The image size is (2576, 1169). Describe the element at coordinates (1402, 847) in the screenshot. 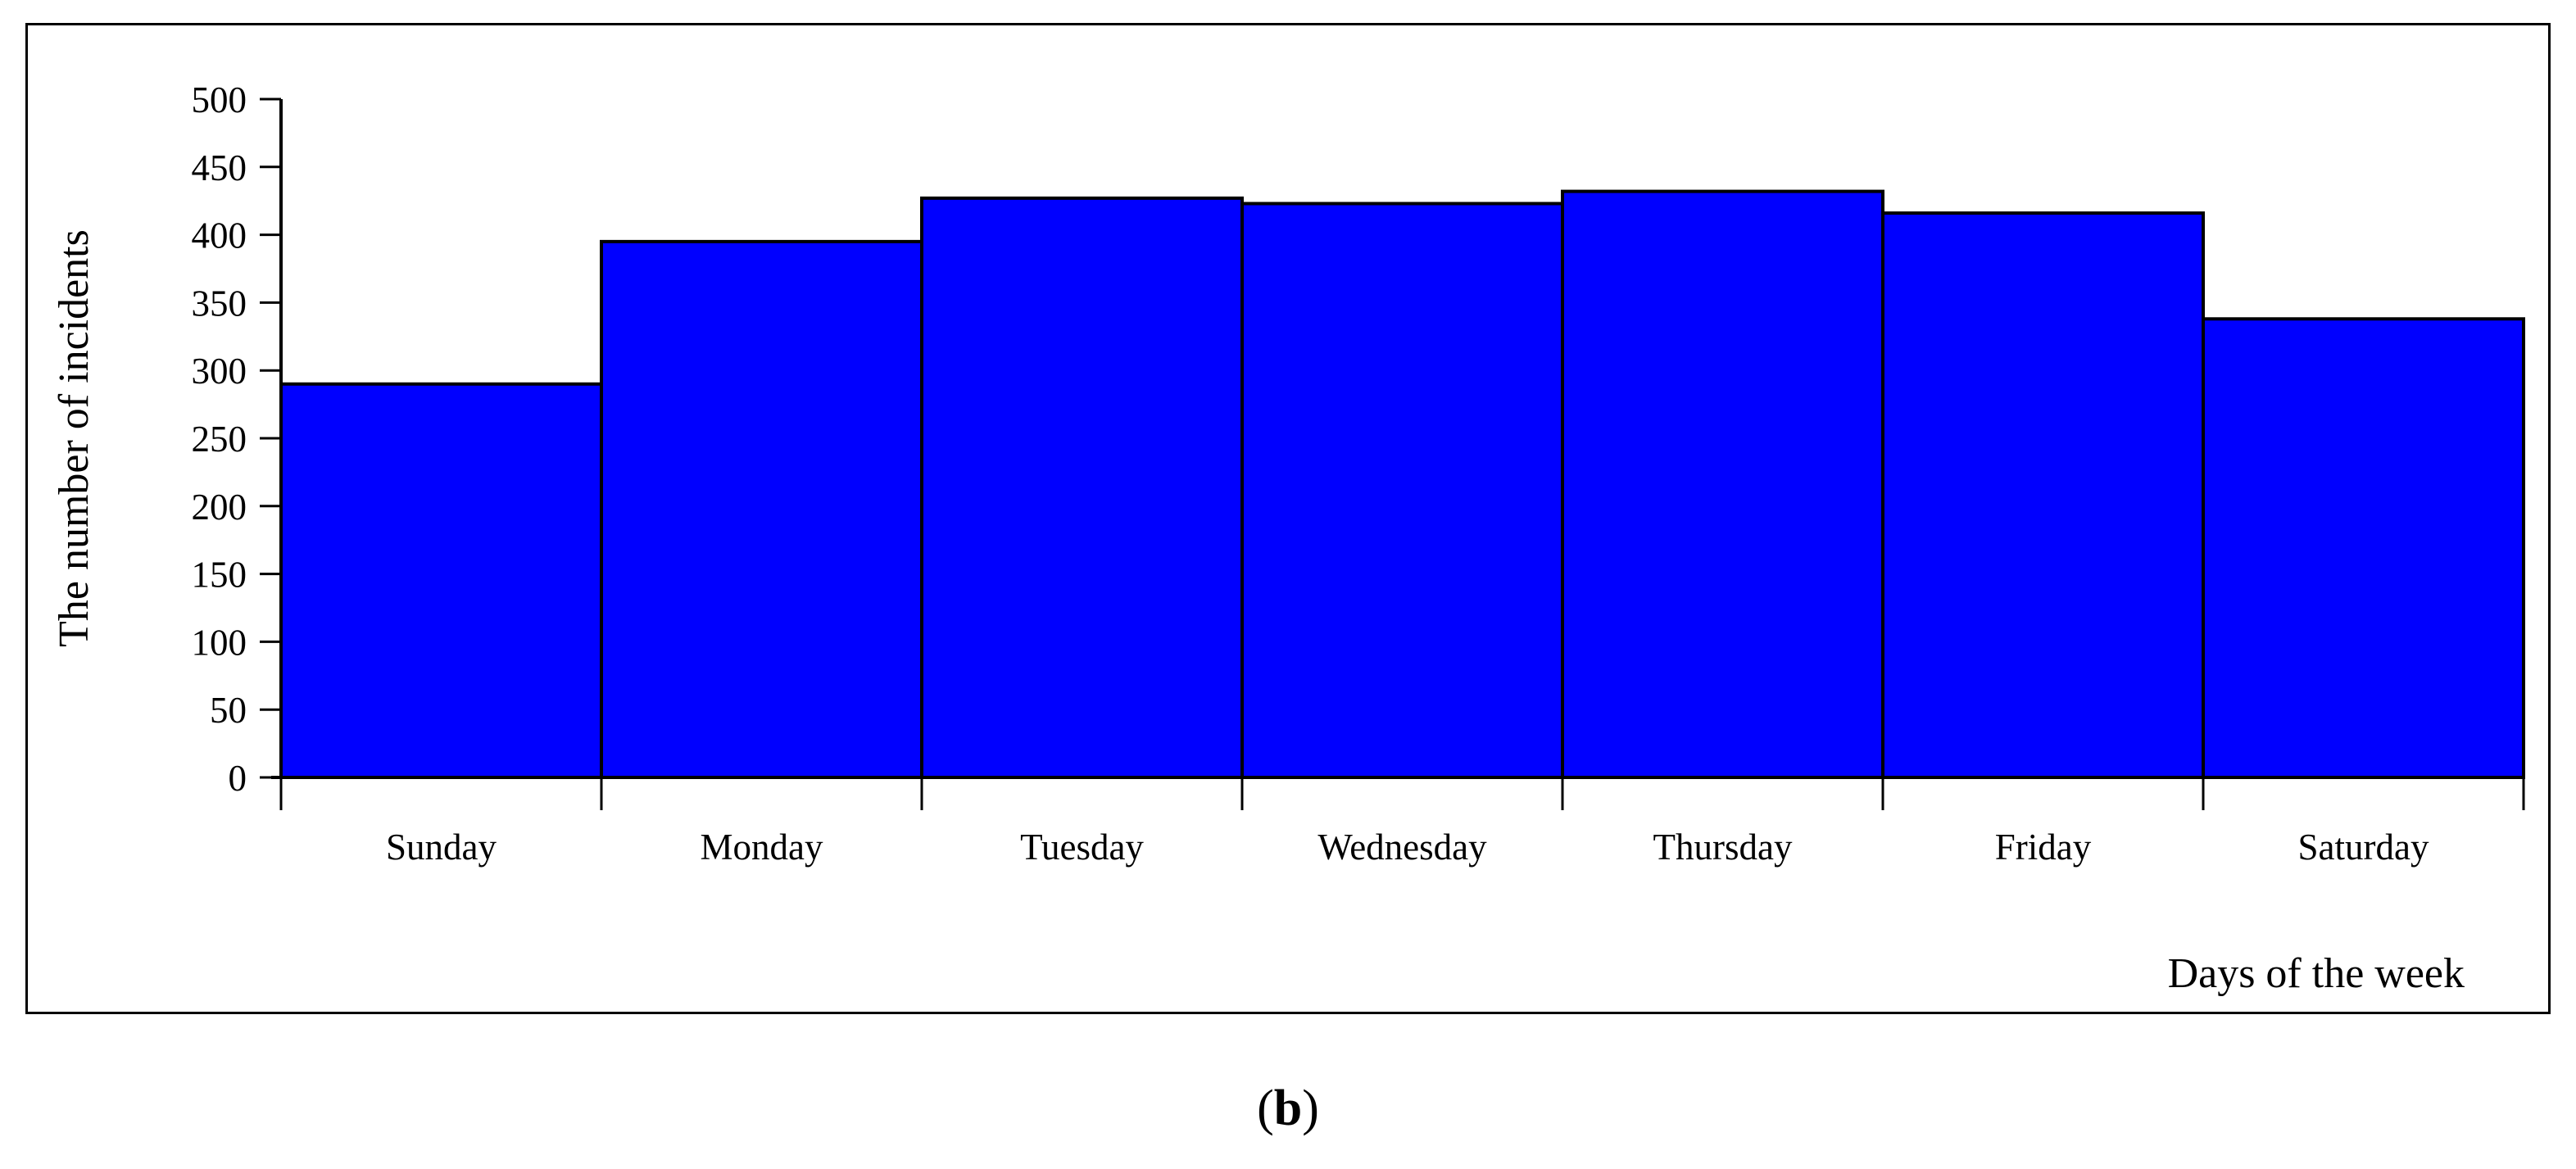

I see `x-category-label-wednesday: Wednesday` at that location.